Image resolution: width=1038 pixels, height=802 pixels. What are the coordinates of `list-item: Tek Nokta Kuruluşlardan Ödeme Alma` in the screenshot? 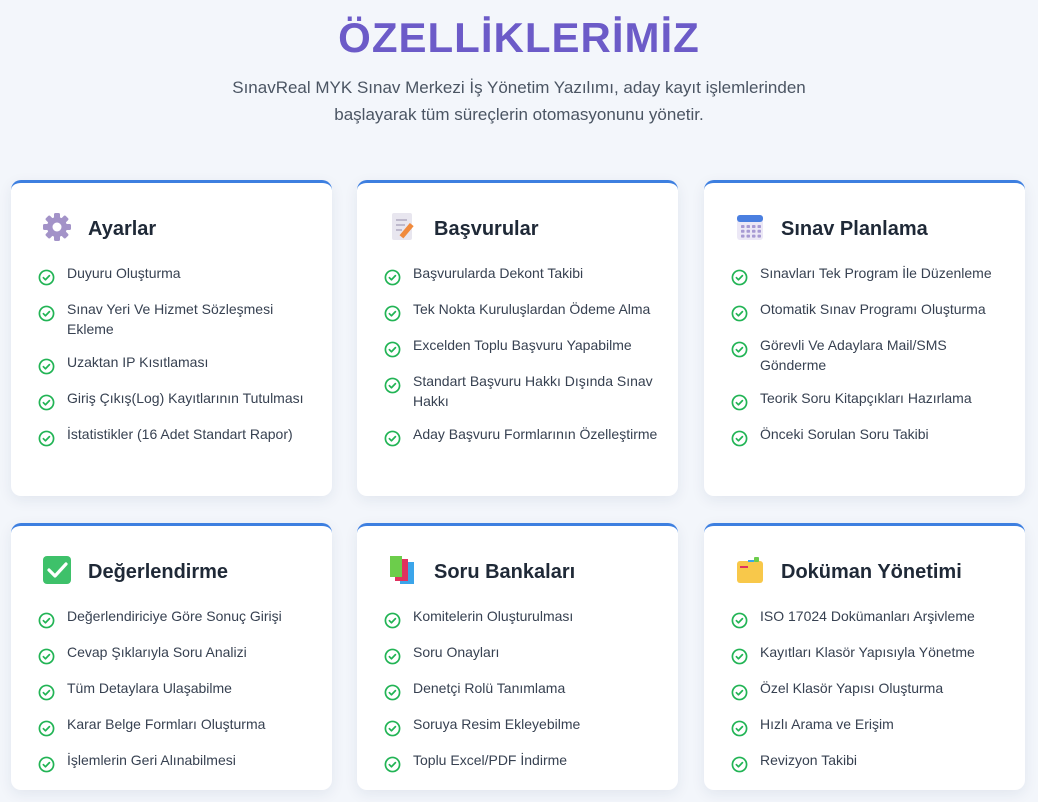 It's located at (521, 310).